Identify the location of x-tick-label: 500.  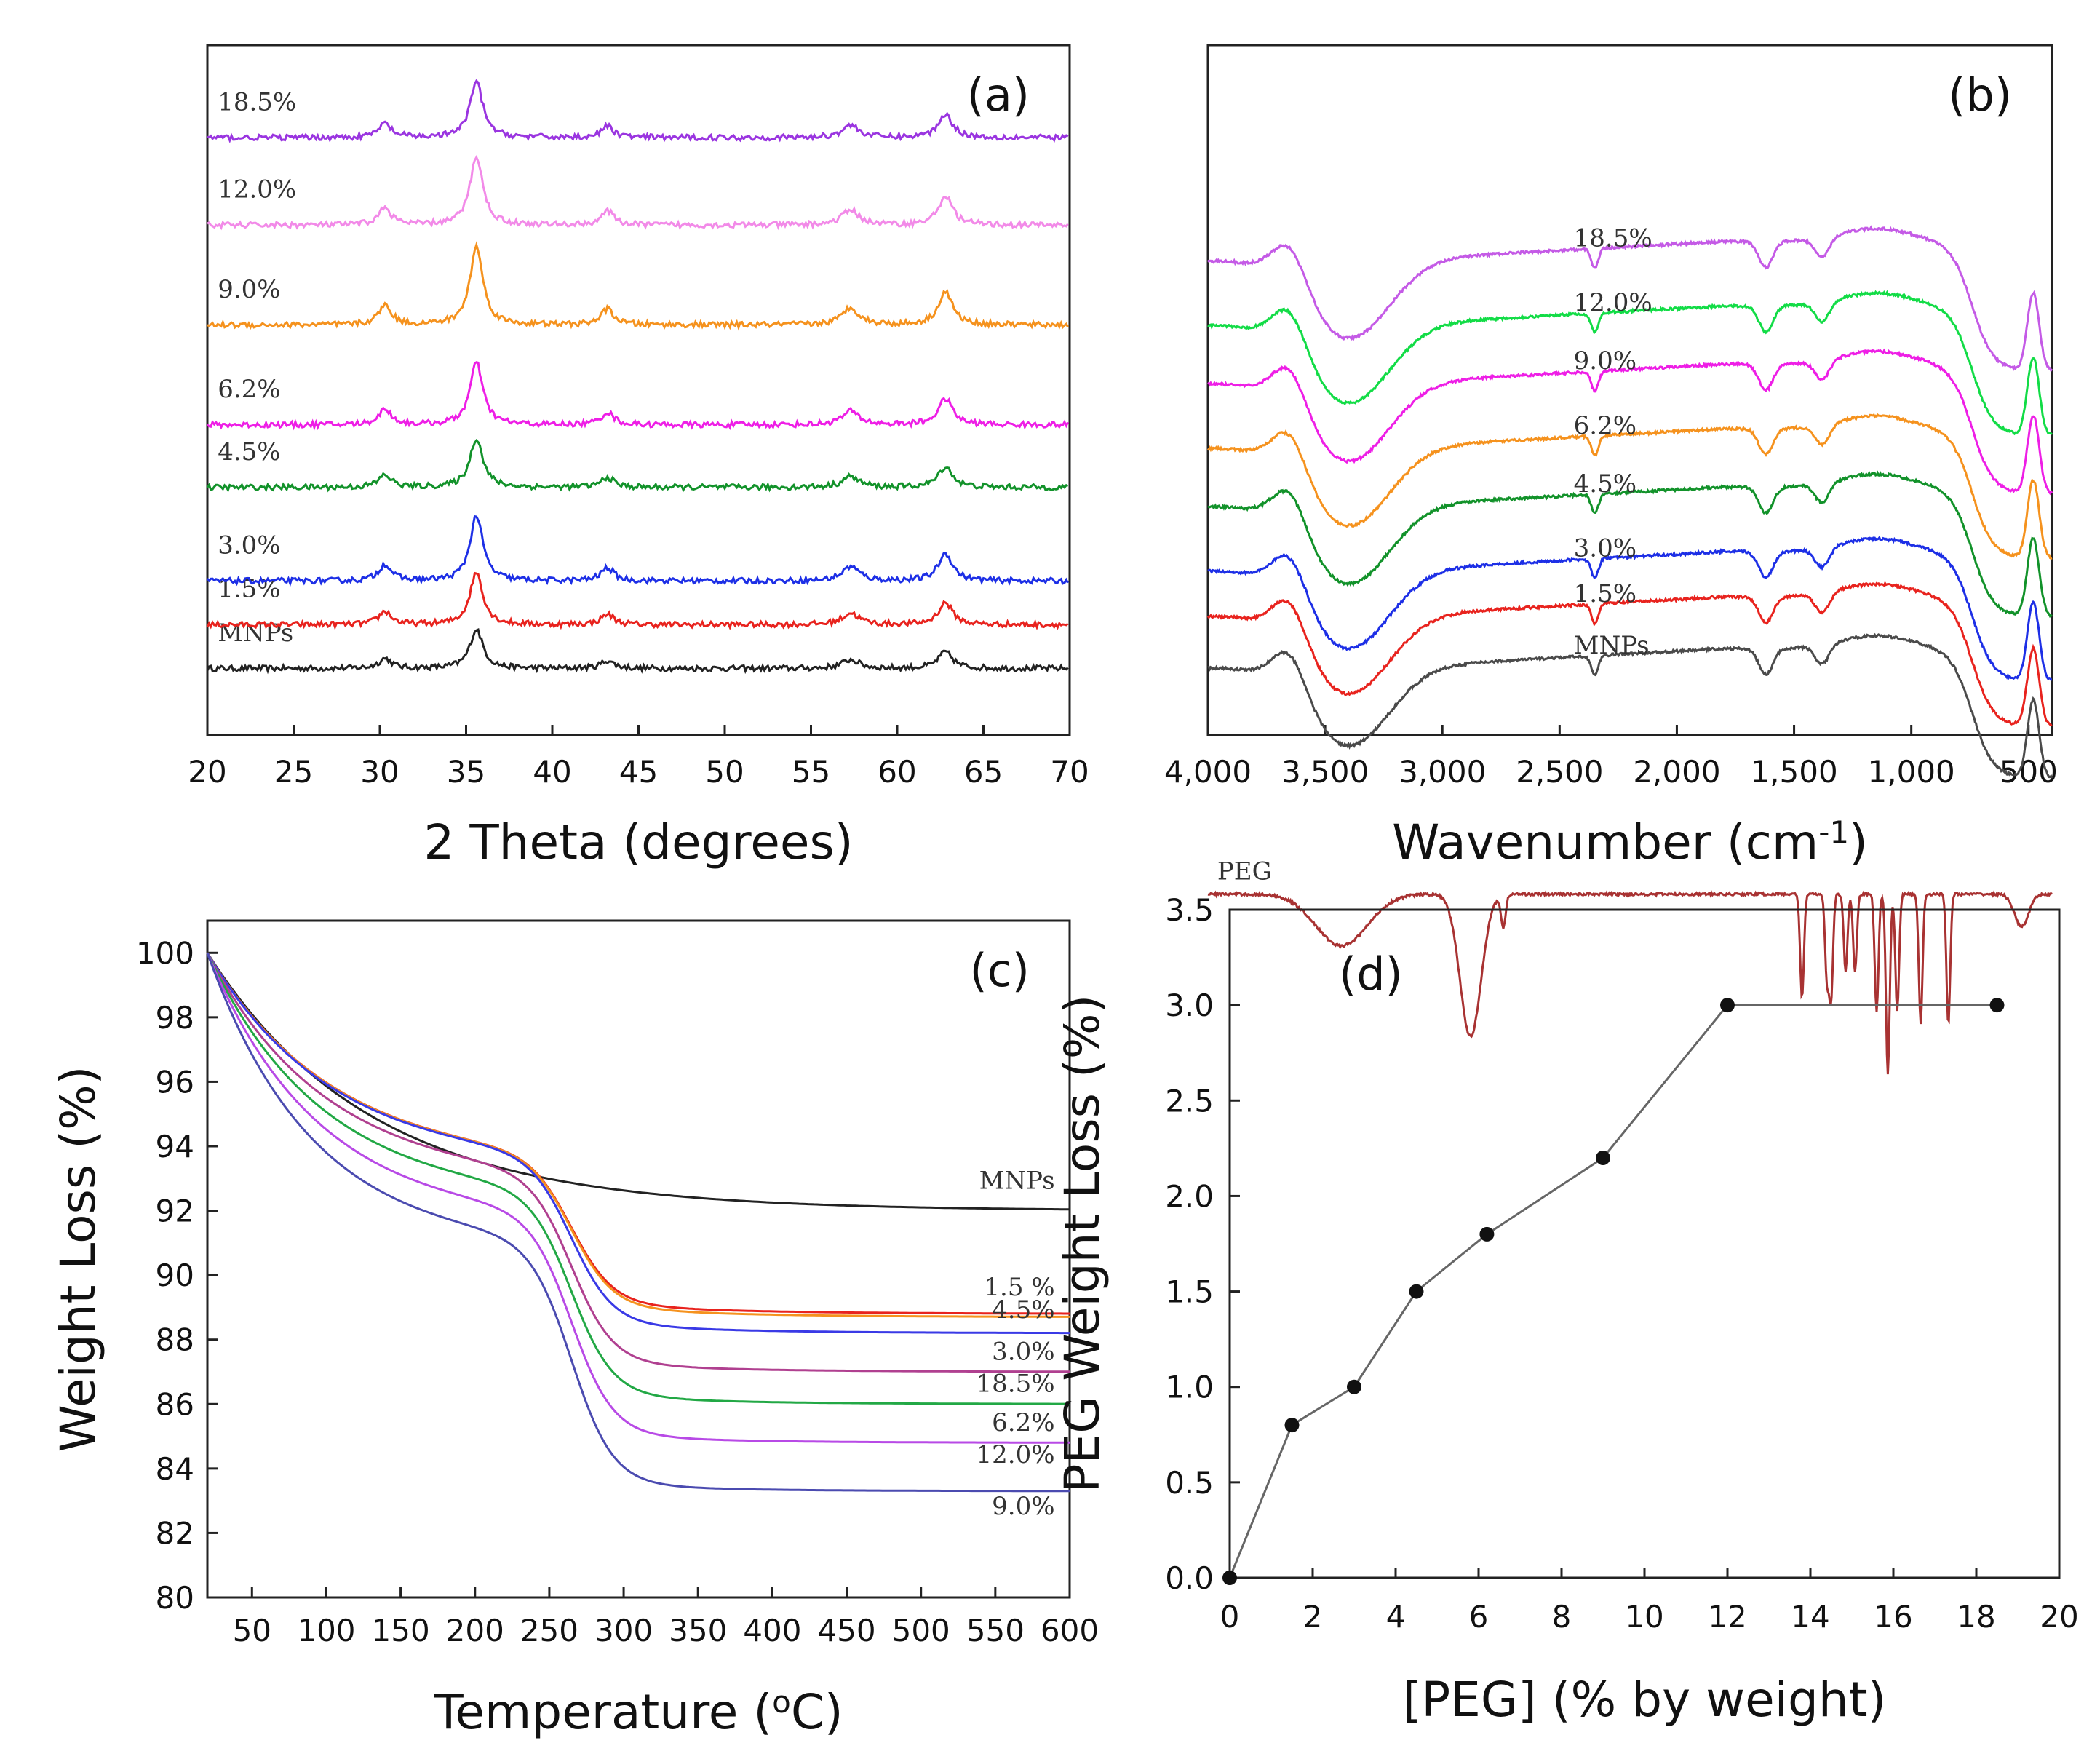
(921, 1630).